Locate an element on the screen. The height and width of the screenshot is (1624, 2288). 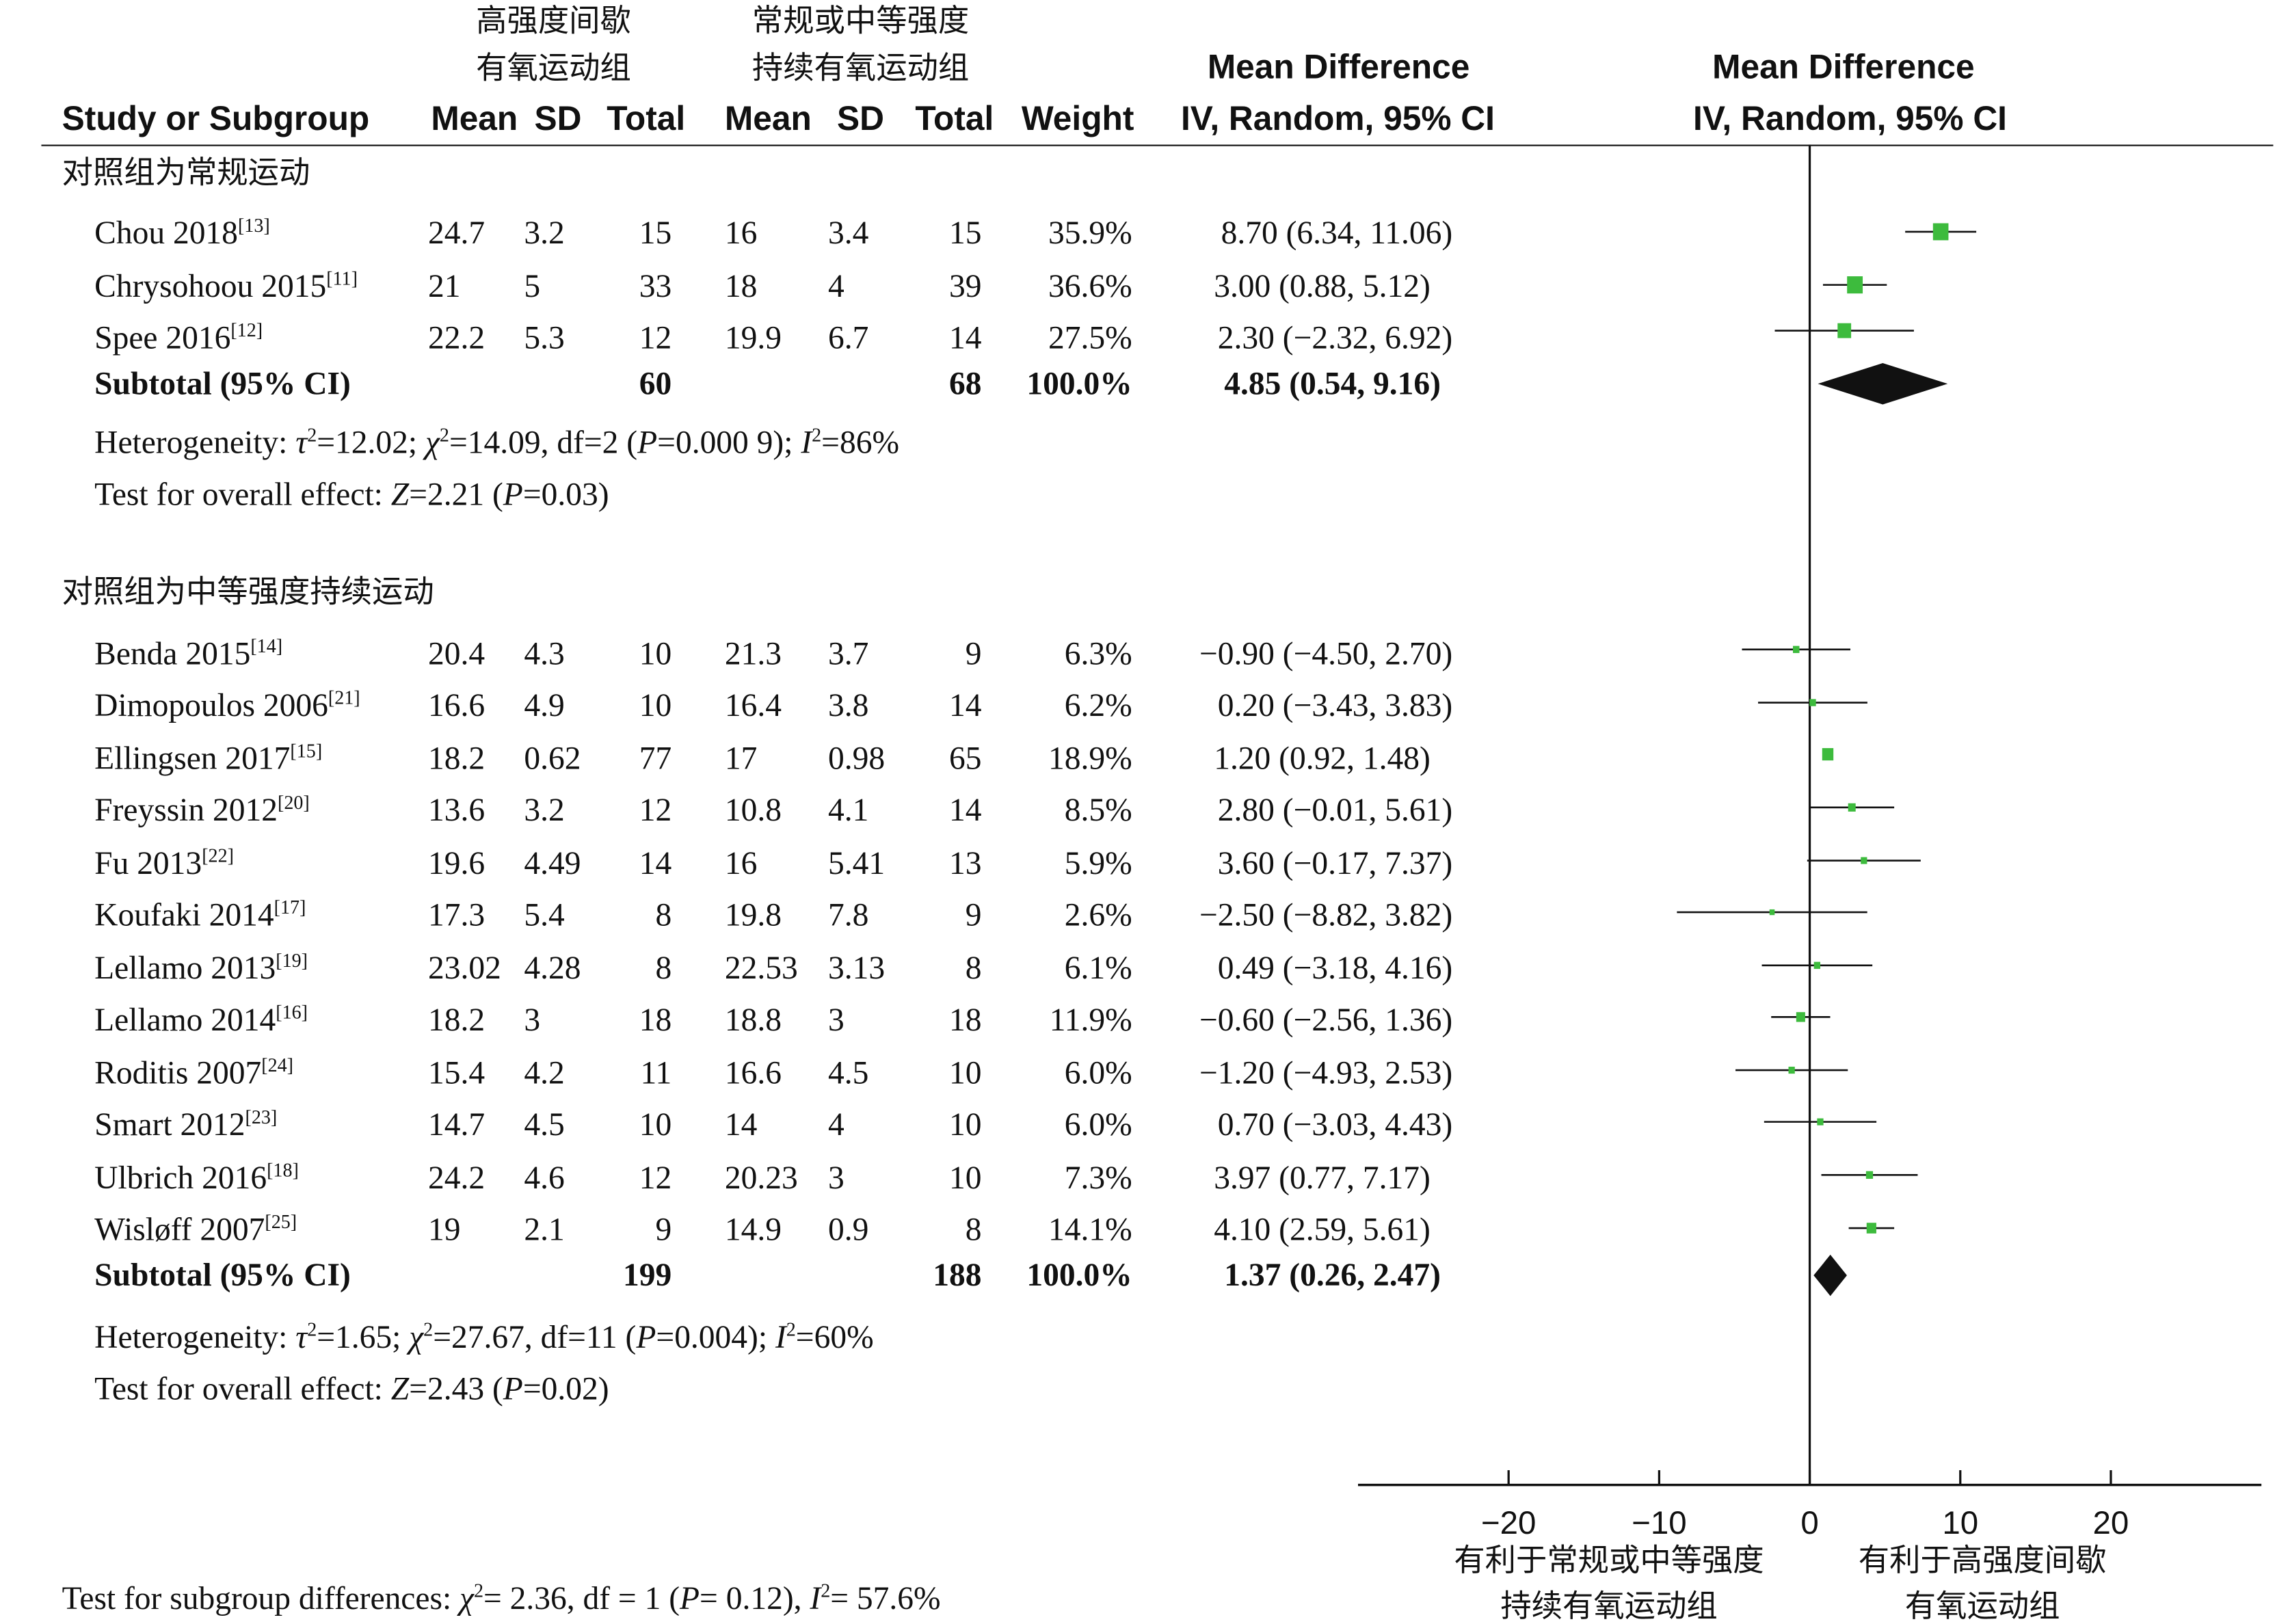
overall-effect-text: Test for overall effect: Z=2.21 (P=0.03) is located at coordinates (351, 494).